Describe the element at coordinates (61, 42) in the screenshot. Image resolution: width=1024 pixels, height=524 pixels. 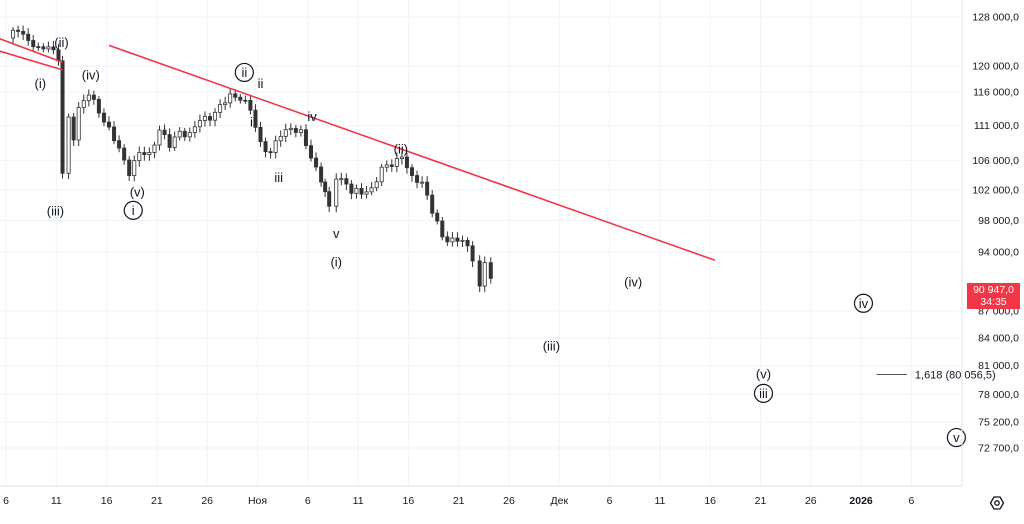
I see `wave-label: (ii)` at that location.